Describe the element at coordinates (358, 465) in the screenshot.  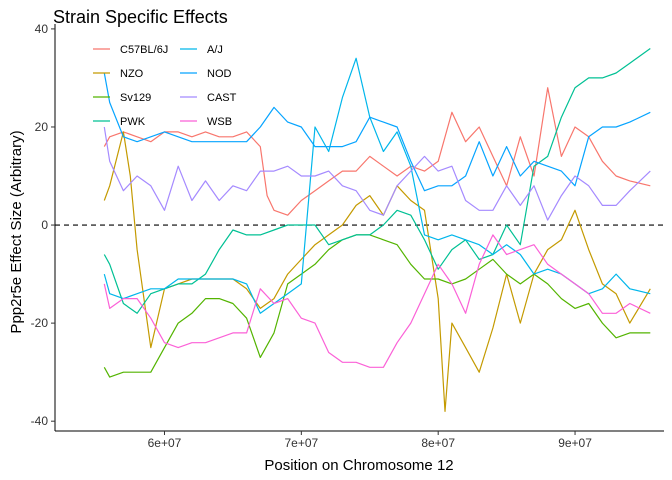
I see `x-axis-title: Position on Chromosome 12` at that location.